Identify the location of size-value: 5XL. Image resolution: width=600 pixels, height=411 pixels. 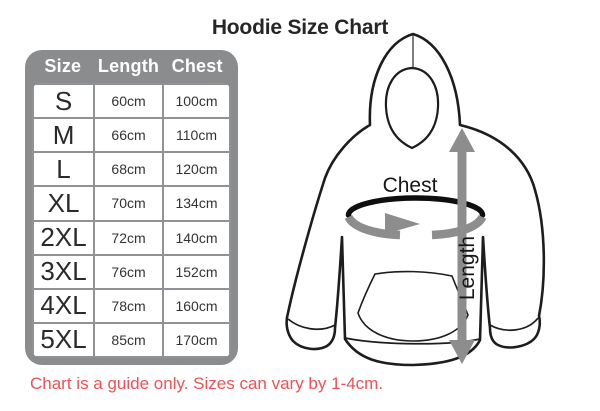
(64, 339).